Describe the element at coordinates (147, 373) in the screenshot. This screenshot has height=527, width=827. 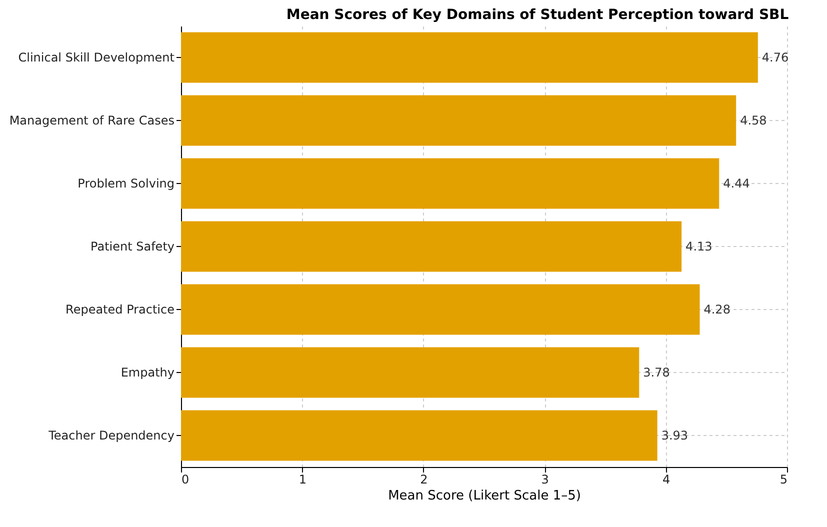
I see `y-tick-label: Empathy` at that location.